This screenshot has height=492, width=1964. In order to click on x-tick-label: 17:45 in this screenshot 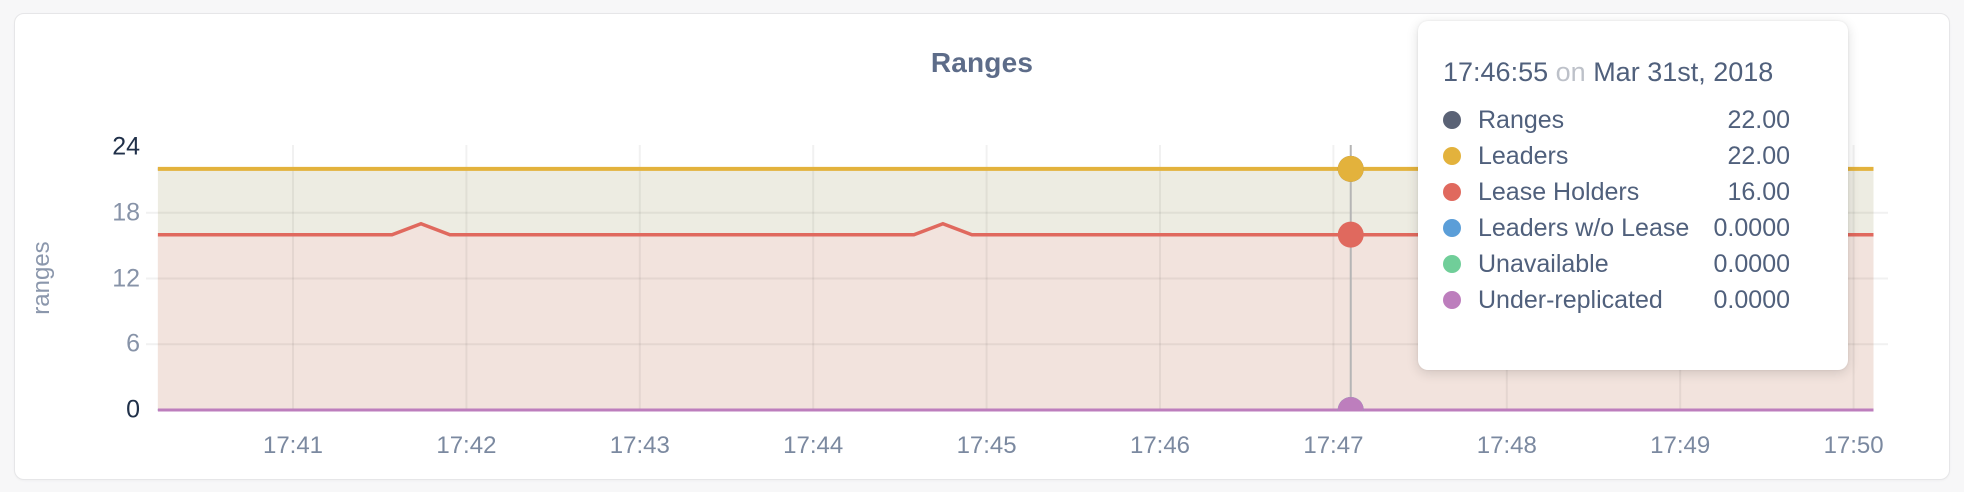, I will do `click(986, 445)`.